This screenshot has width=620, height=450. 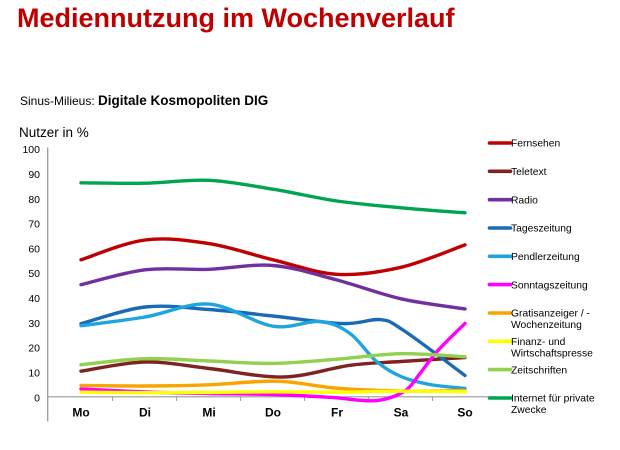 What do you see at coordinates (34, 175) in the screenshot?
I see `svg-text: 90` at bounding box center [34, 175].